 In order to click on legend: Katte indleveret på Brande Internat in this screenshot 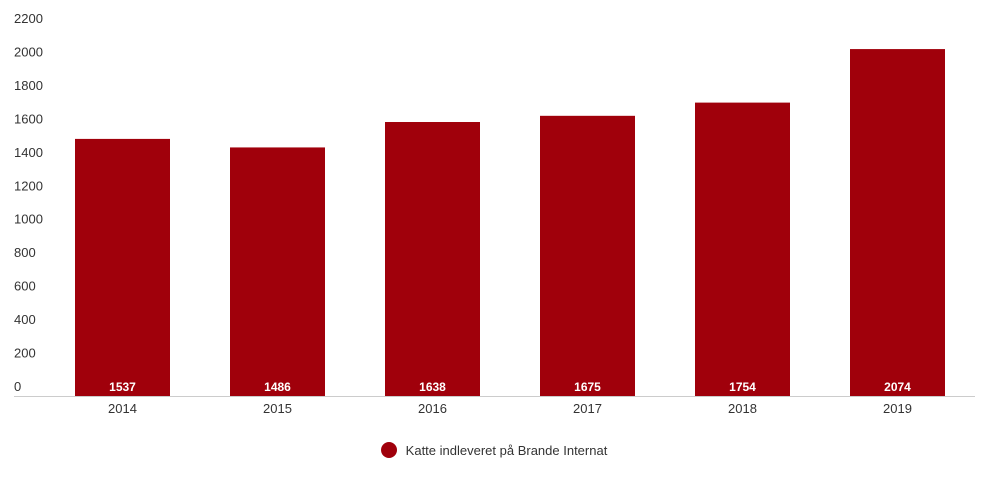, I will do `click(494, 452)`.